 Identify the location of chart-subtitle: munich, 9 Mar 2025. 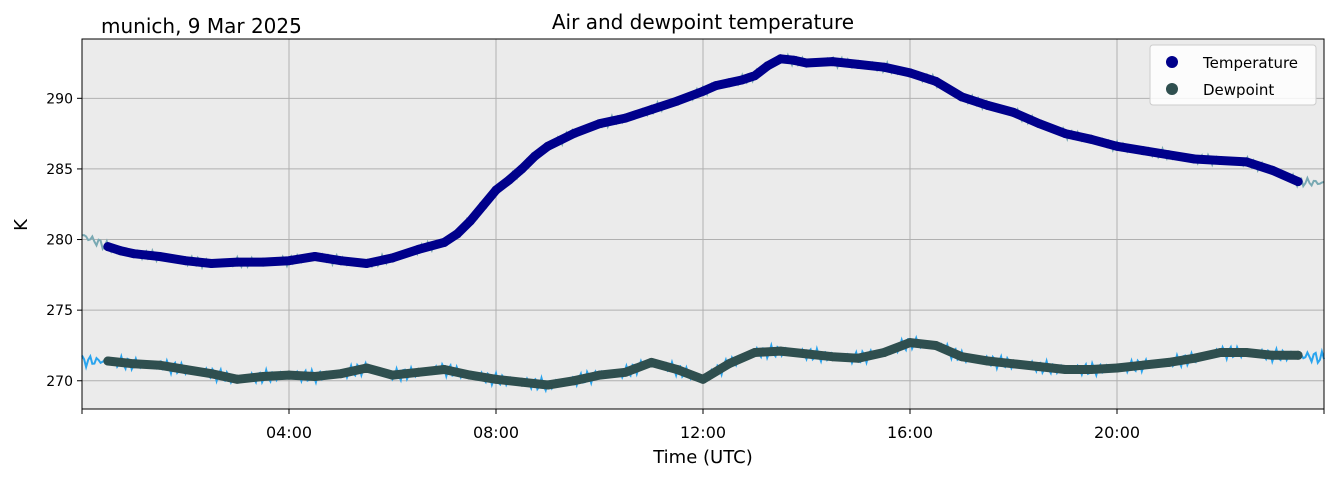
(201, 26).